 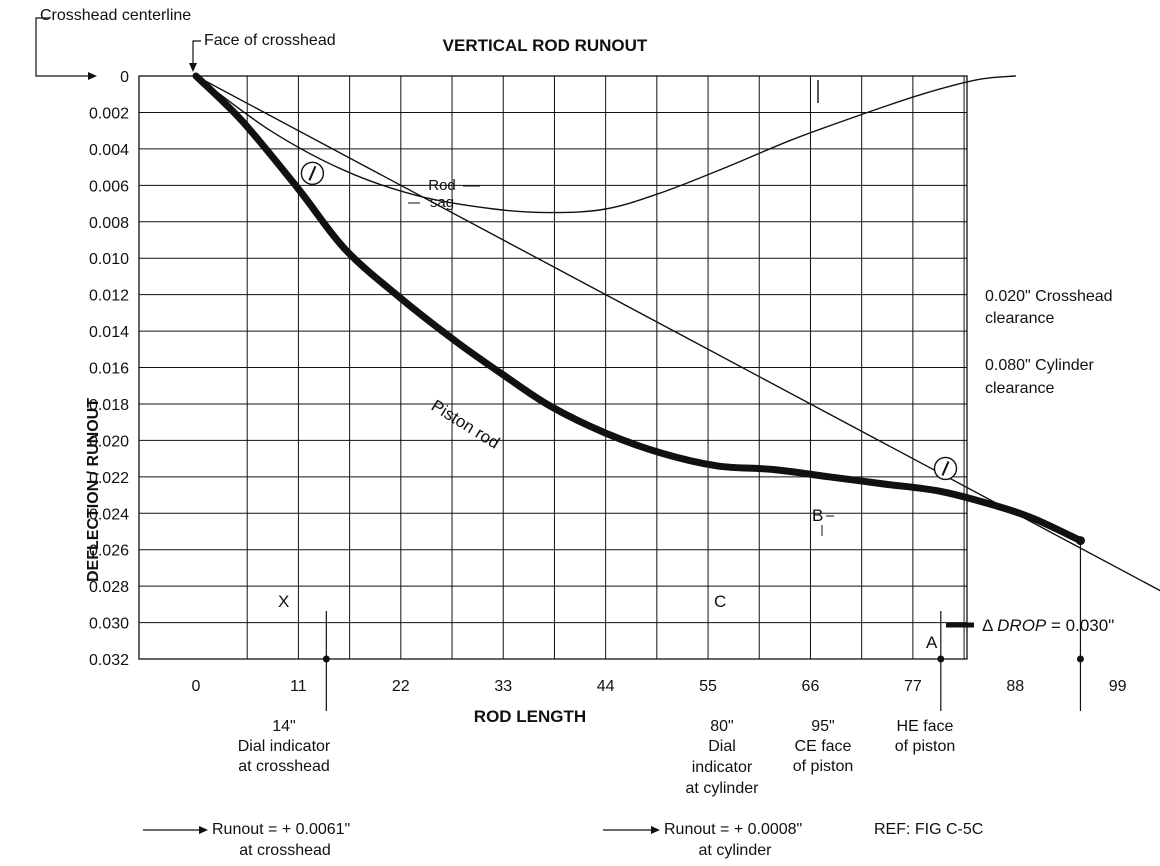 I want to click on x-tick-label: 44, so click(x=606, y=686).